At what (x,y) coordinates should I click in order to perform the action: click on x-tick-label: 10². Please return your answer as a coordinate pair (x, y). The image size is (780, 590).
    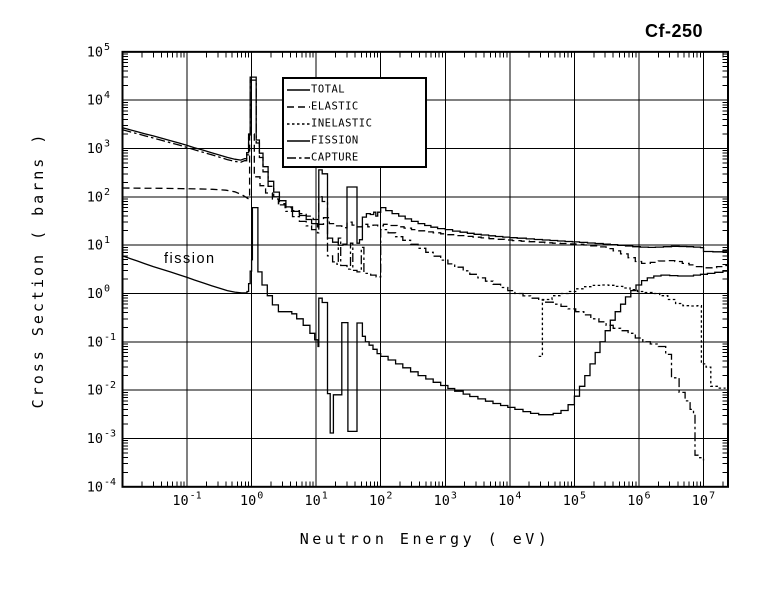
    Looking at the image, I should click on (380, 500).